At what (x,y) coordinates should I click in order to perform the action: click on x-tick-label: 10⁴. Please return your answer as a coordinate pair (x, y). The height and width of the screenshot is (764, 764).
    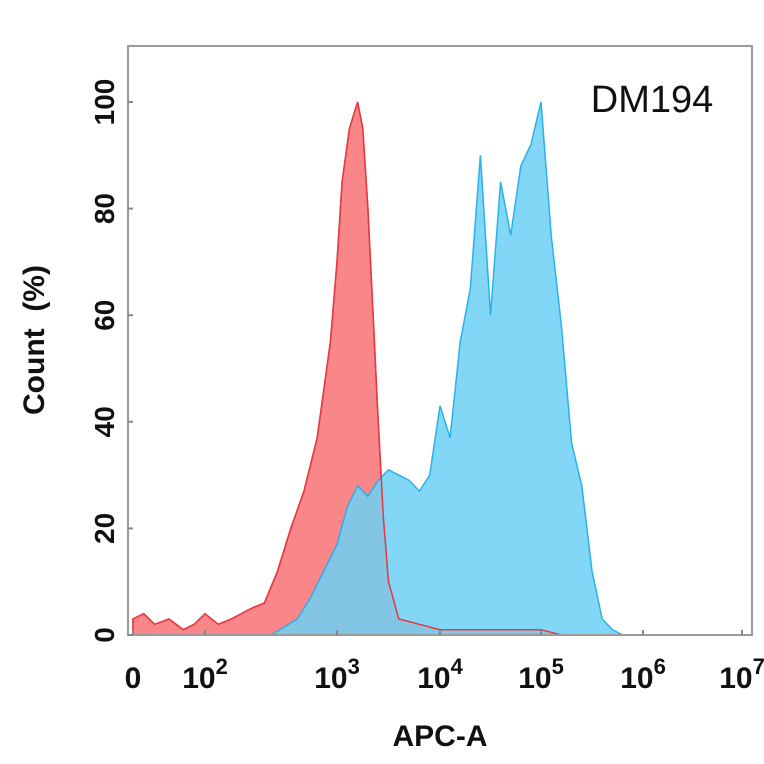
    Looking at the image, I should click on (440, 674).